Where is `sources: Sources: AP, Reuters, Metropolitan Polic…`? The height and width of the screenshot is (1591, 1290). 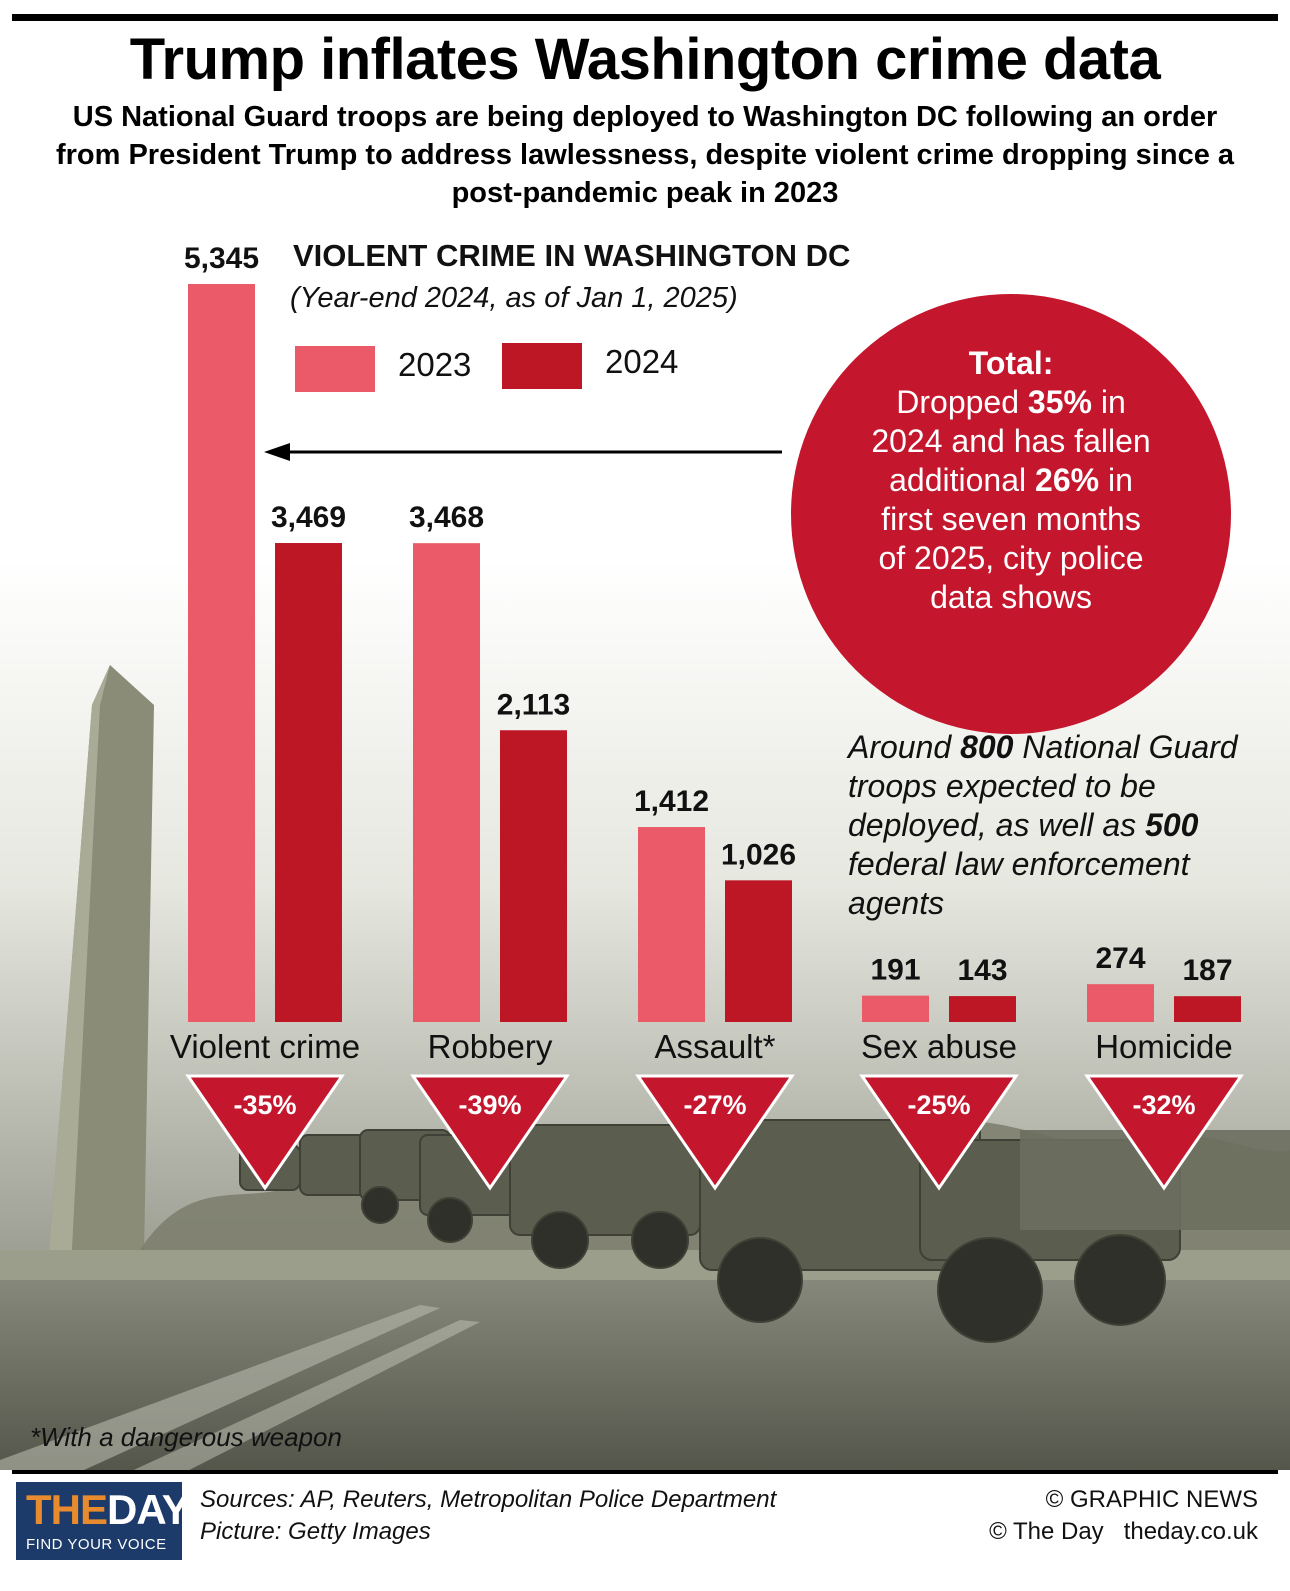 sources: Sources: AP, Reuters, Metropolitan Polic… is located at coordinates (488, 1515).